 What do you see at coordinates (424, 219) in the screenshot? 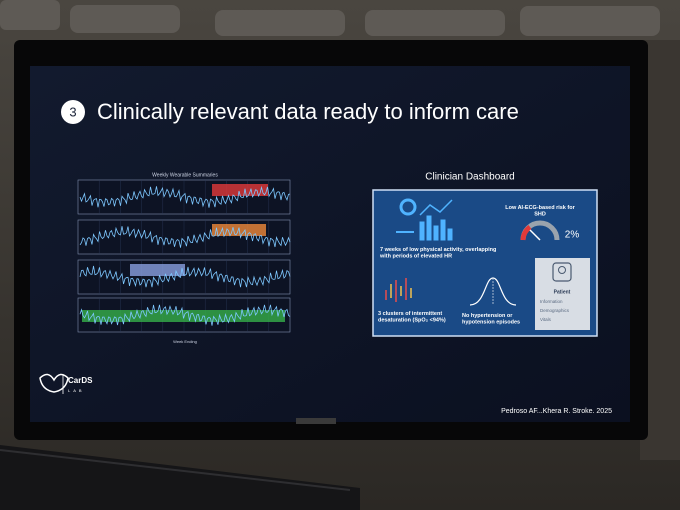
I see `activity-icon` at bounding box center [424, 219].